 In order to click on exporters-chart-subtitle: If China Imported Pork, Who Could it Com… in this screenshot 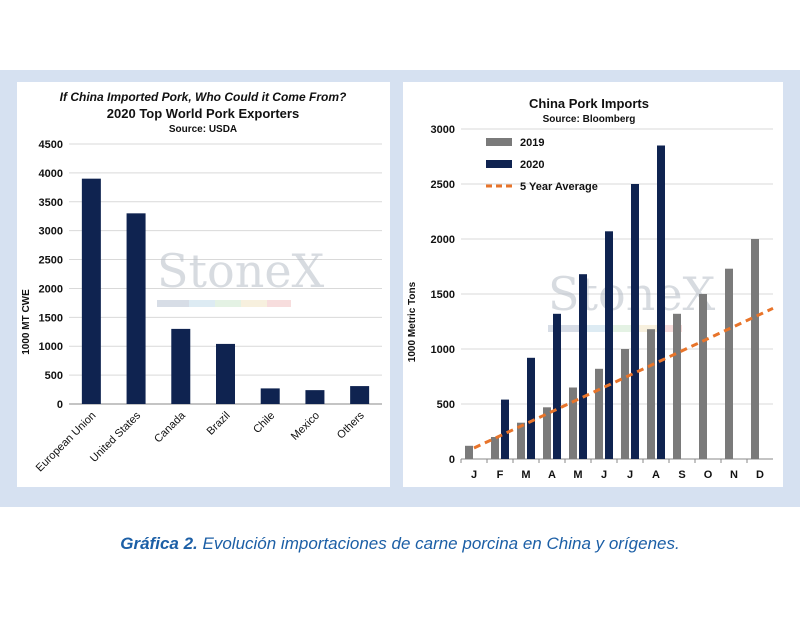, I will do `click(203, 97)`.